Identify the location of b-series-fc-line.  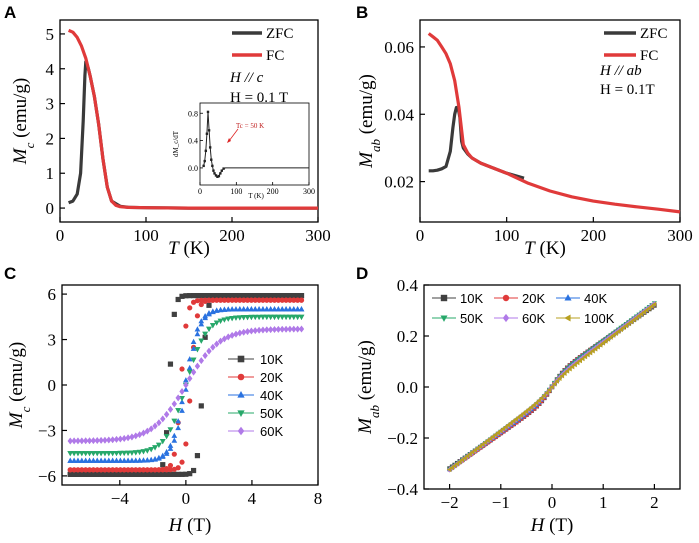
(554, 123).